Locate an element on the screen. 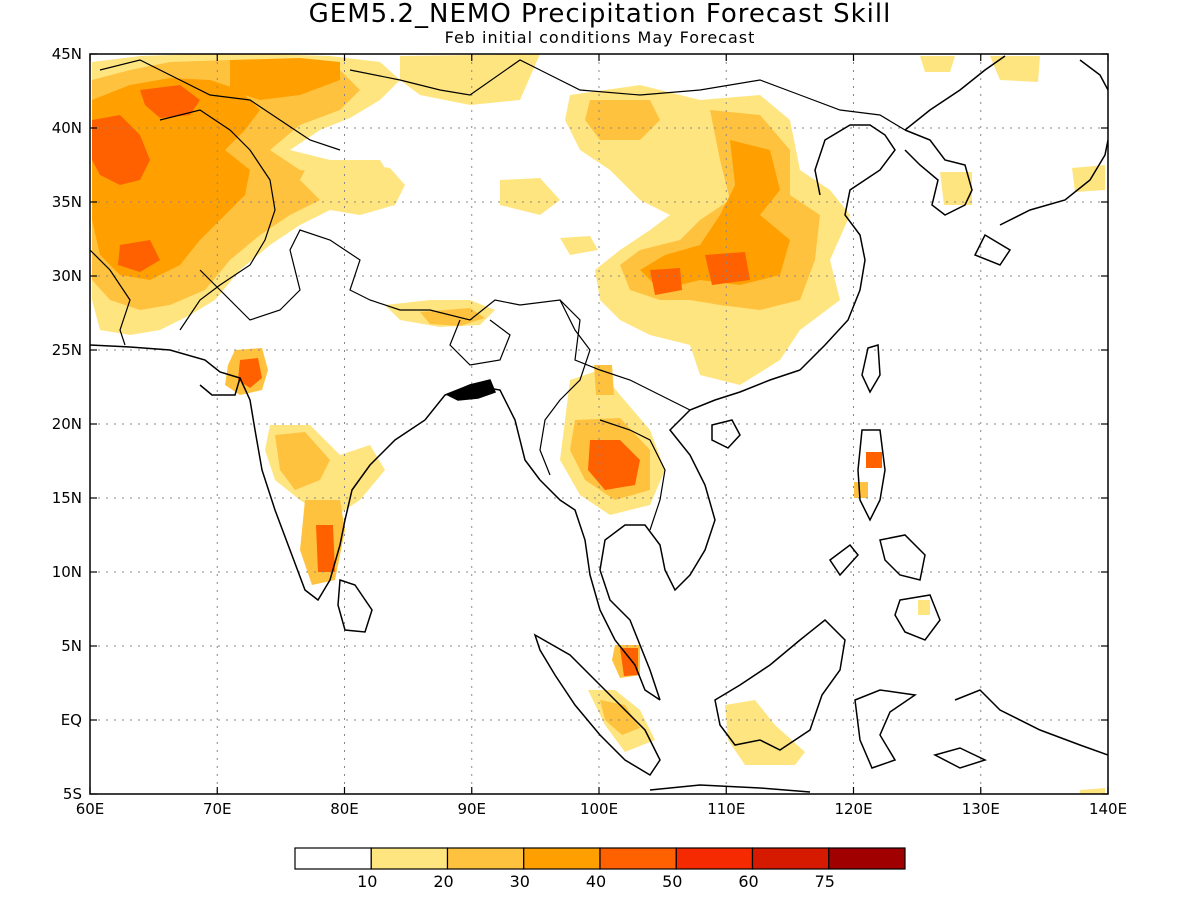 The image size is (1200, 900). lat-tick-label: 45N is located at coordinates (67, 54).